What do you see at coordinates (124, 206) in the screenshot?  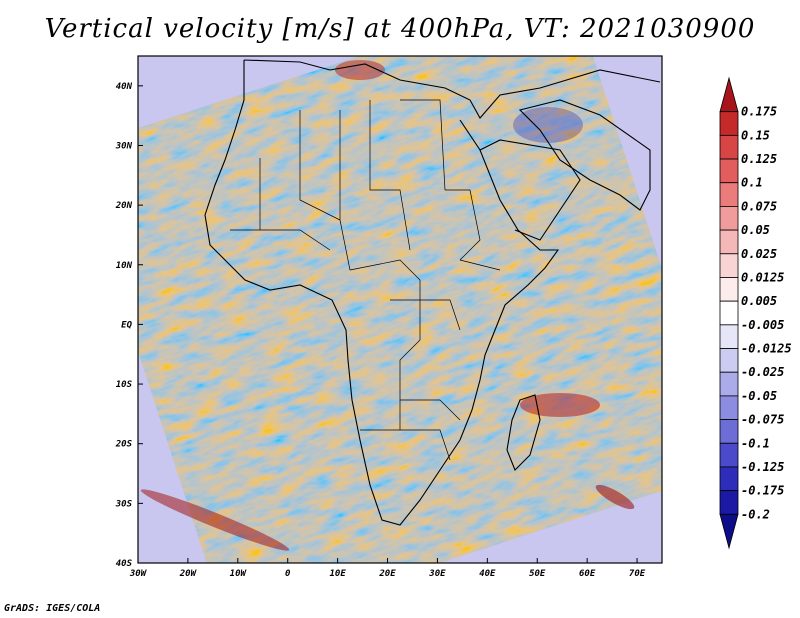 I see `lat-tick-label: 20N` at bounding box center [124, 206].